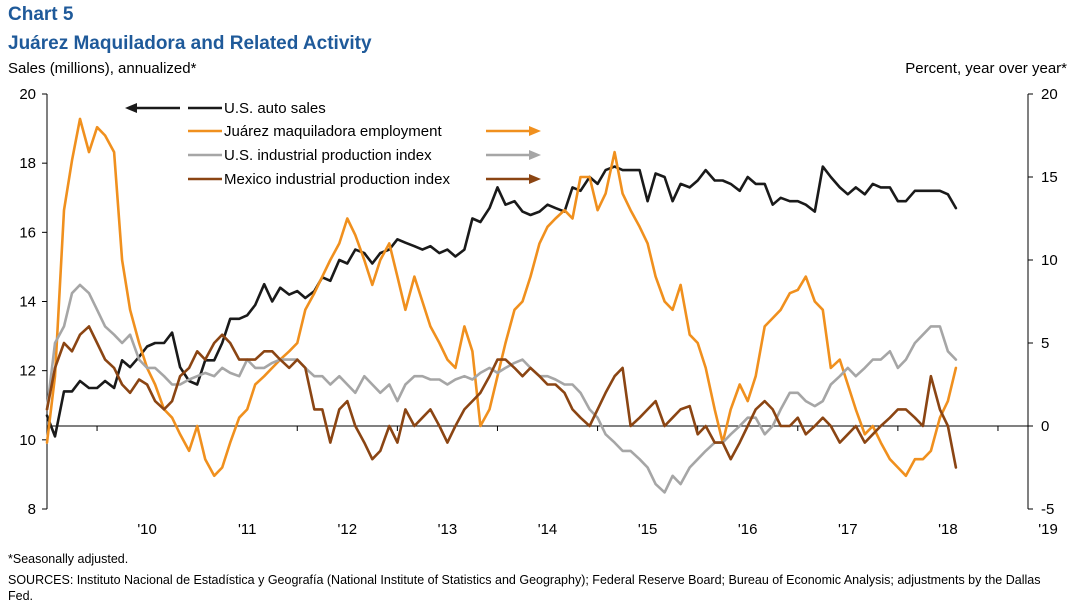 Image resolution: width=1077 pixels, height=611 pixels. I want to click on x-tick-label: '17, so click(848, 529).